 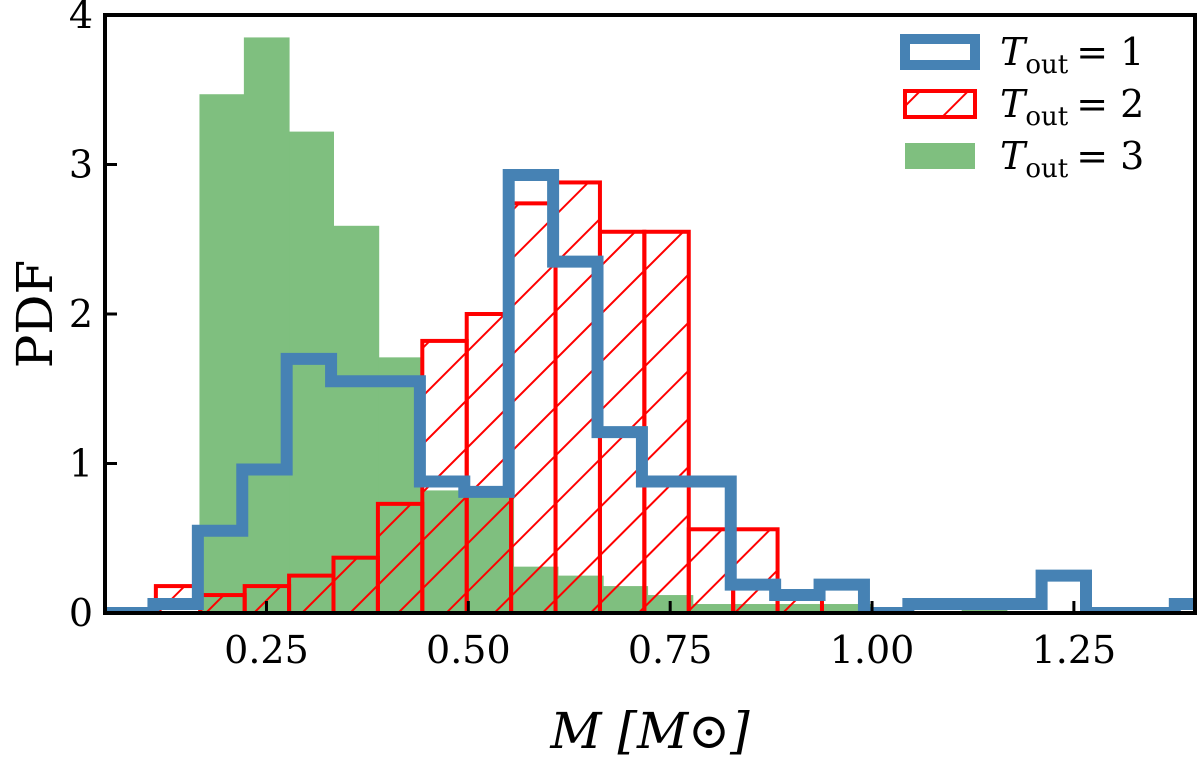 What do you see at coordinates (468, 650) in the screenshot?
I see `x-tick-label: 0.50` at bounding box center [468, 650].